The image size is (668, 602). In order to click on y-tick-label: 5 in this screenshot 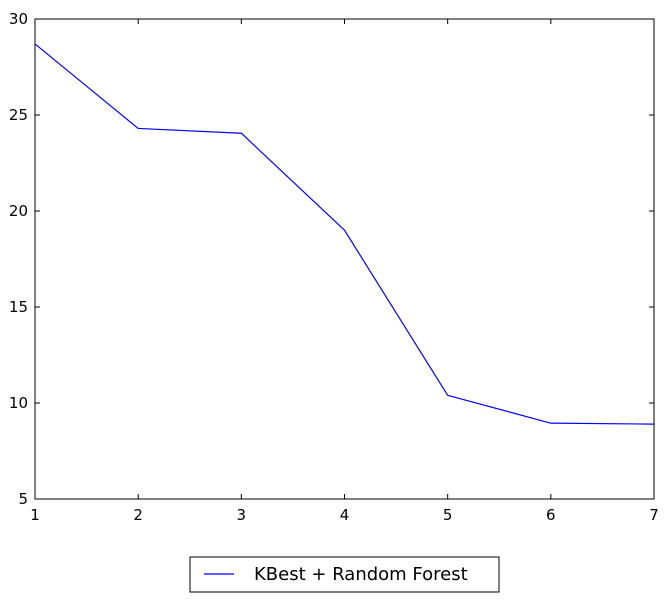, I will do `click(23, 499)`.